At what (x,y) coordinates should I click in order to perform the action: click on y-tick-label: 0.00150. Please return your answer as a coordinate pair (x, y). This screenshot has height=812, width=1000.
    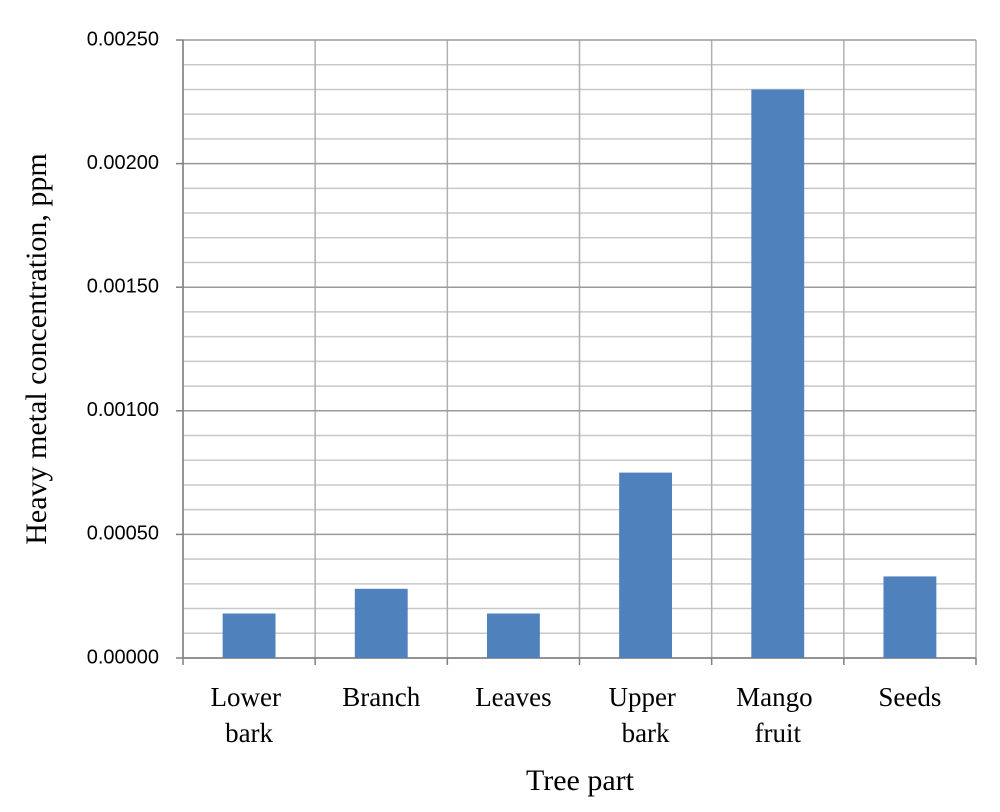
    Looking at the image, I should click on (123, 286).